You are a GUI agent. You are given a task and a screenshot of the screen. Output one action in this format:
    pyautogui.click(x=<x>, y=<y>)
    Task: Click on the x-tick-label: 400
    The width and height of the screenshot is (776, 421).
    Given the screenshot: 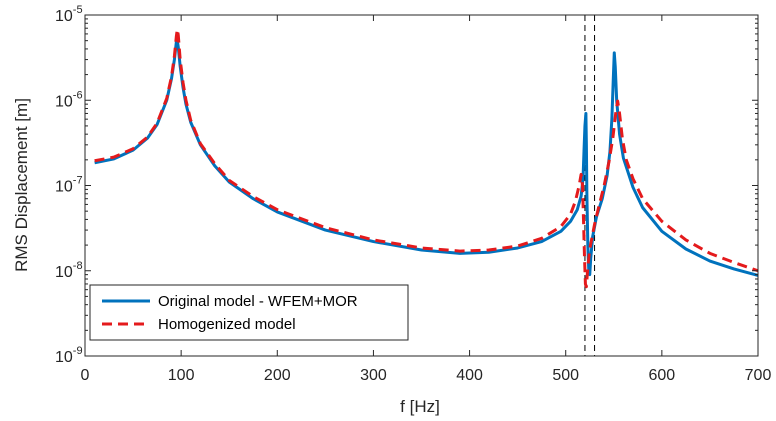 What is the action you would take?
    pyautogui.click(x=469, y=375)
    